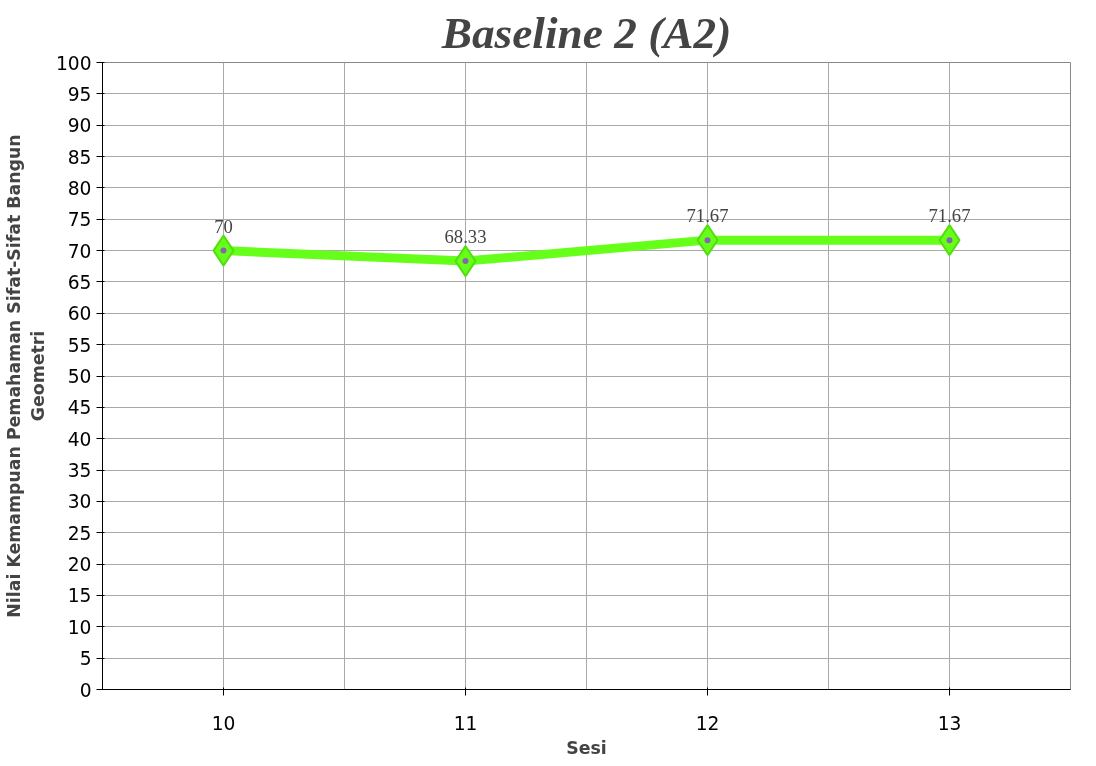 This screenshot has height=766, width=1096. What do you see at coordinates (223, 226) in the screenshot?
I see `data-label: 70` at bounding box center [223, 226].